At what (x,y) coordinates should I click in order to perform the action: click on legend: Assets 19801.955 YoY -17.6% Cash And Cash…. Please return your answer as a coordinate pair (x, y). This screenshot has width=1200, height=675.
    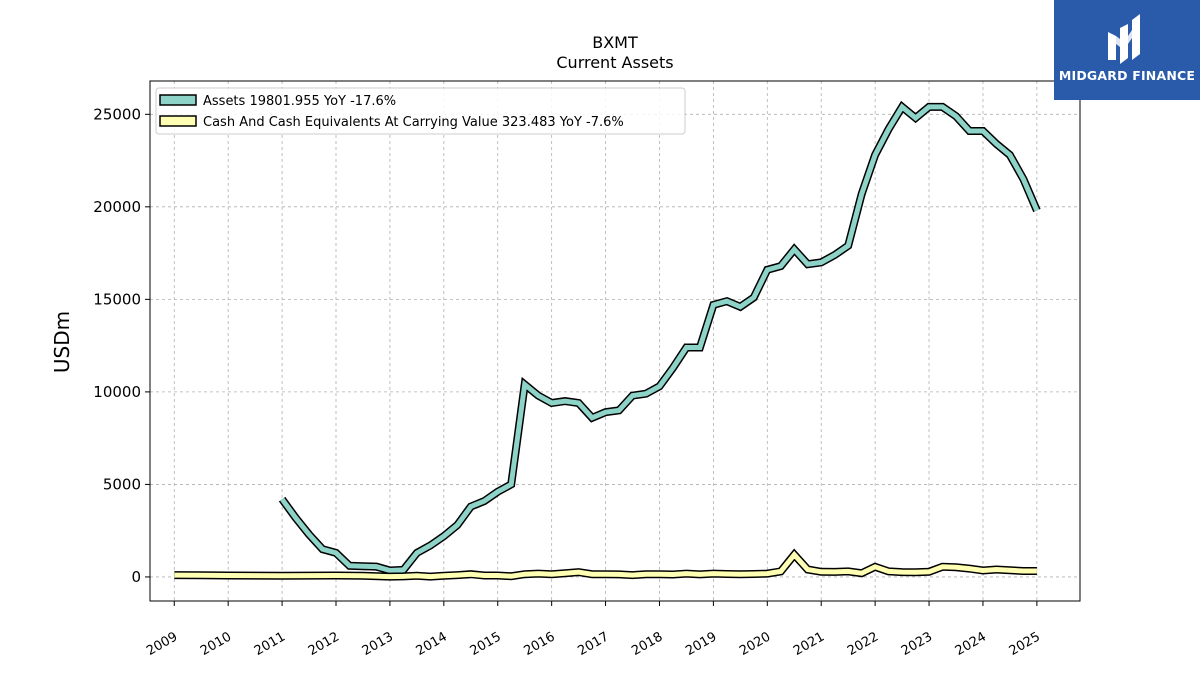
    Looking at the image, I should click on (420, 111).